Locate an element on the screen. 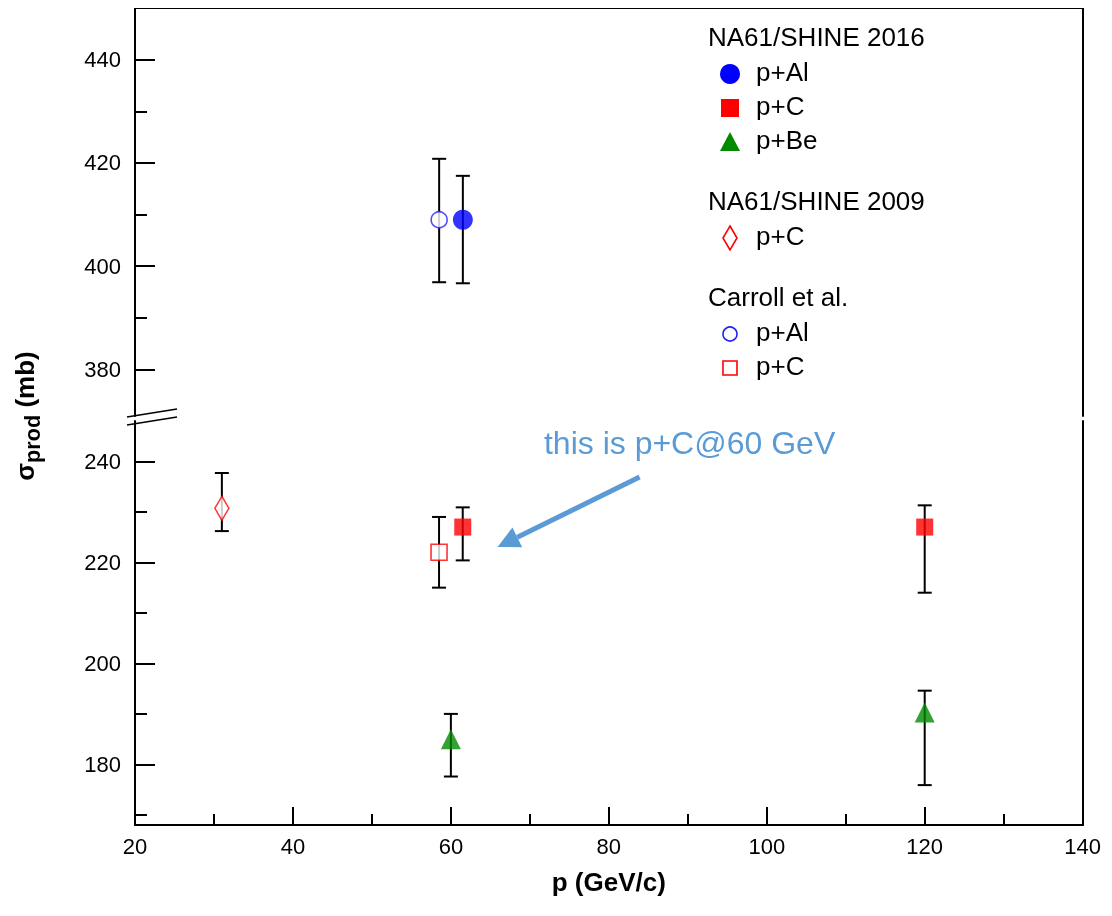 This screenshot has height=916, width=1112. x-tick-label: 100 is located at coordinates (767, 846).